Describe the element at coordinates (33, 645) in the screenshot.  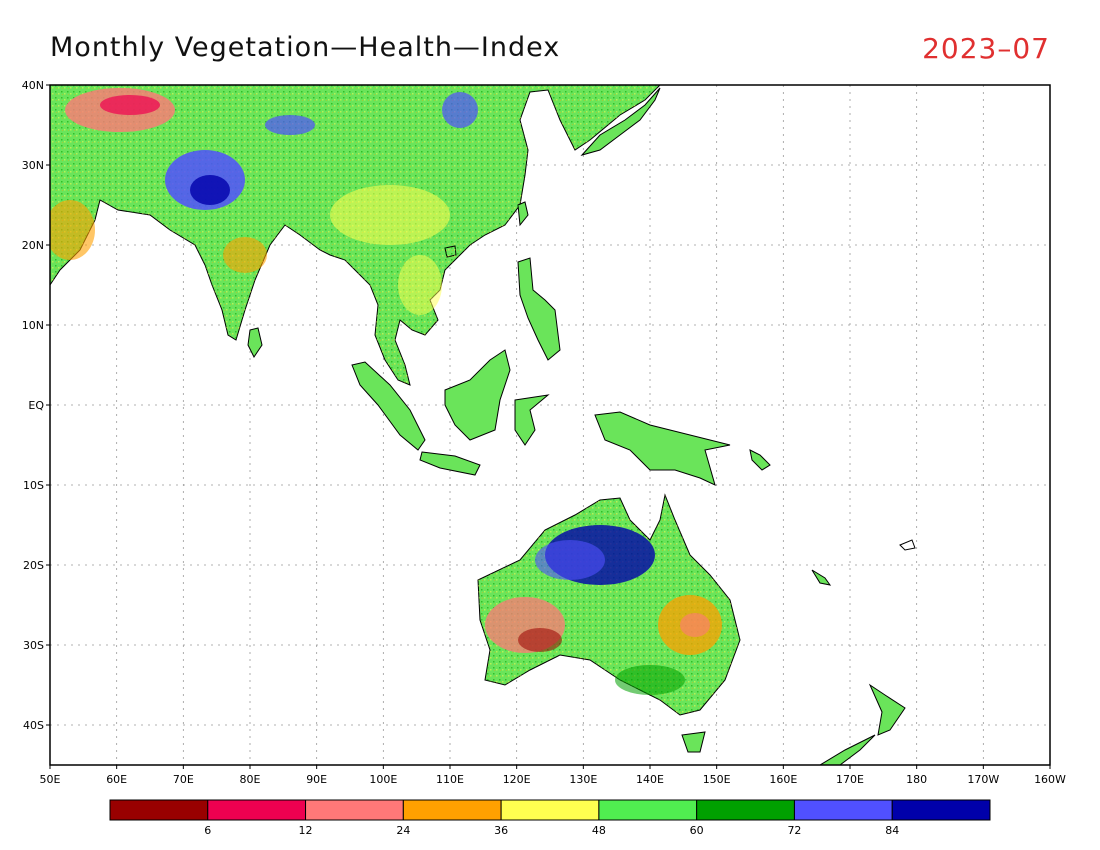
I see `lat-label: 30S` at that location.